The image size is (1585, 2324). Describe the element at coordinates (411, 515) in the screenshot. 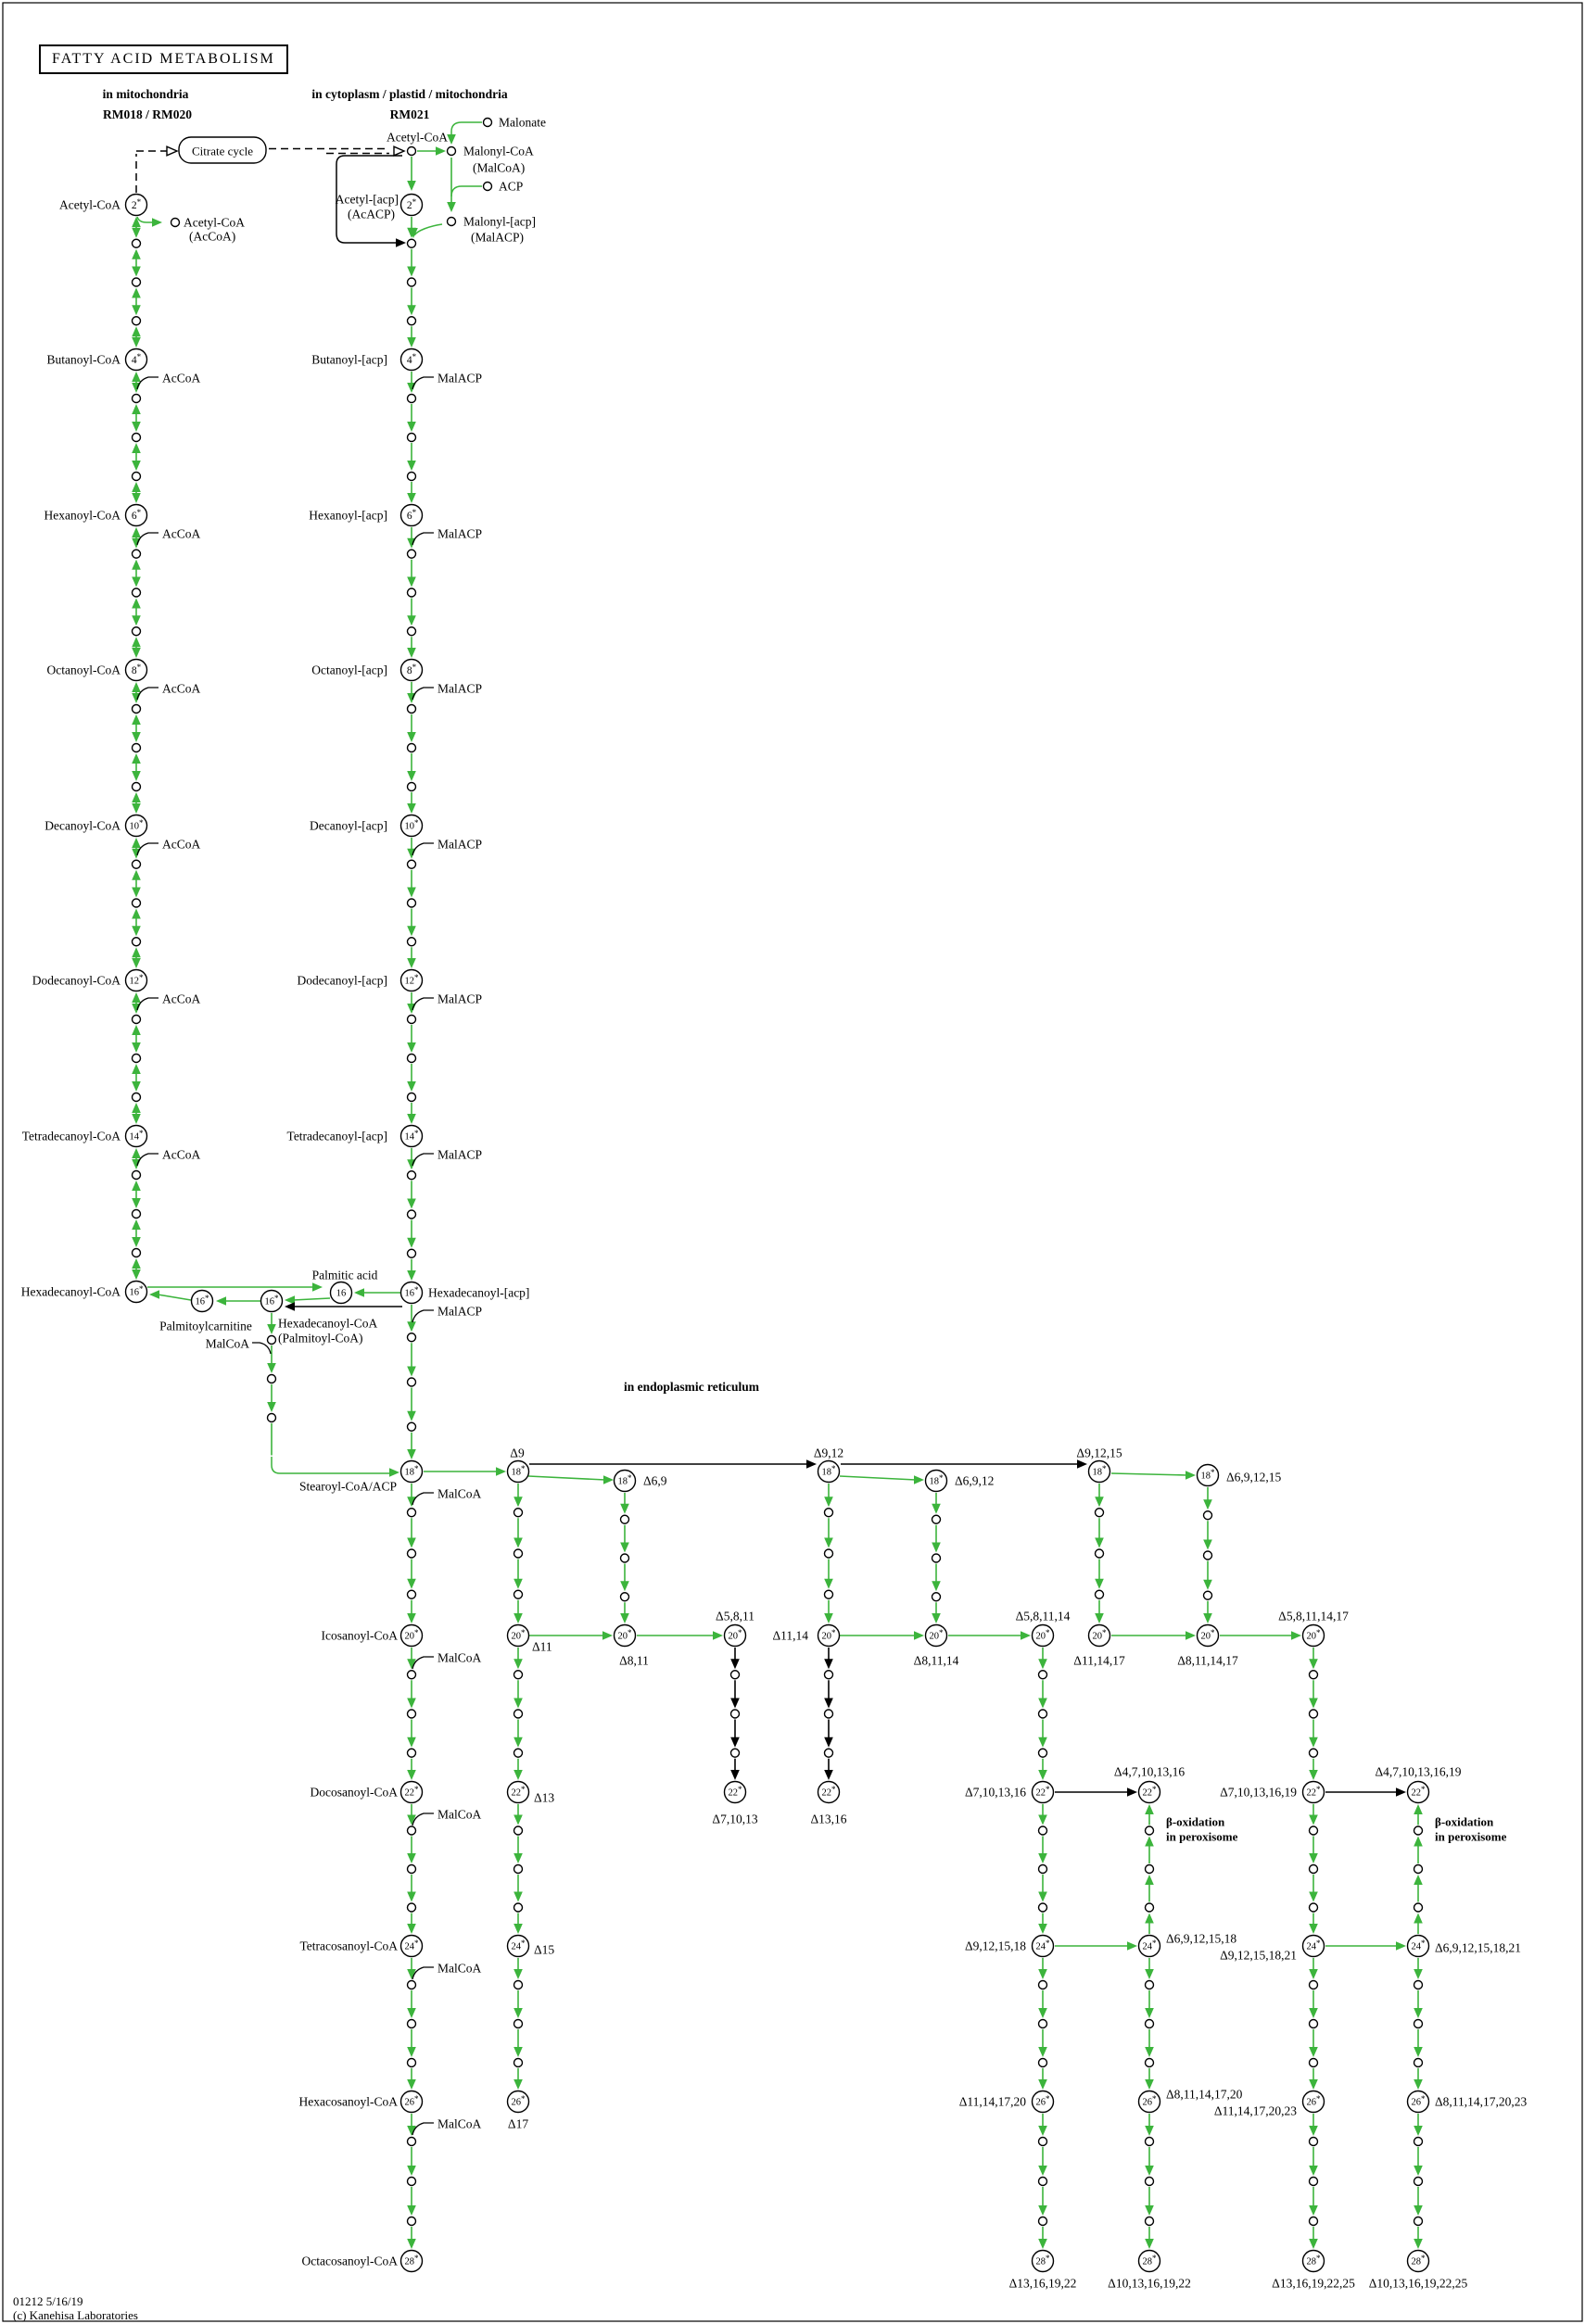

I see `node-hexanoyl-acp` at that location.